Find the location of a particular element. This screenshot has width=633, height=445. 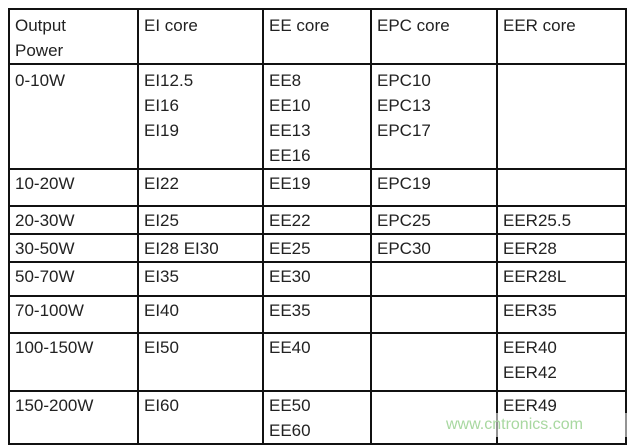

cell-text: EI16 is located at coordinates (161, 105).